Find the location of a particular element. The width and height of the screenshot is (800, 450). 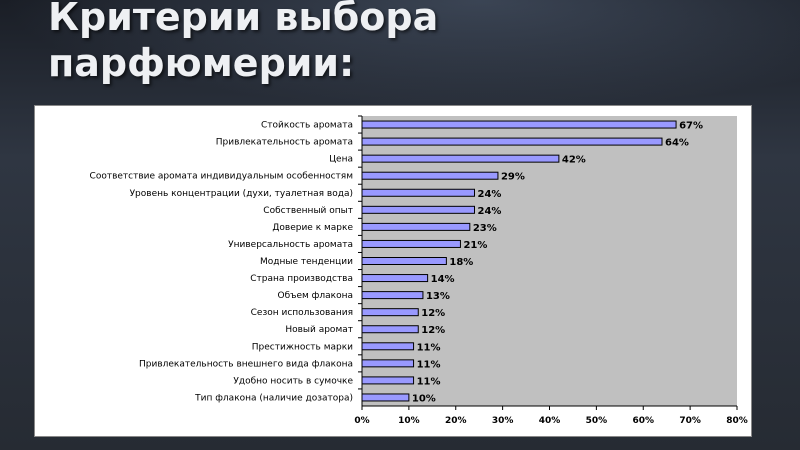

data-label: 42% is located at coordinates (574, 160).